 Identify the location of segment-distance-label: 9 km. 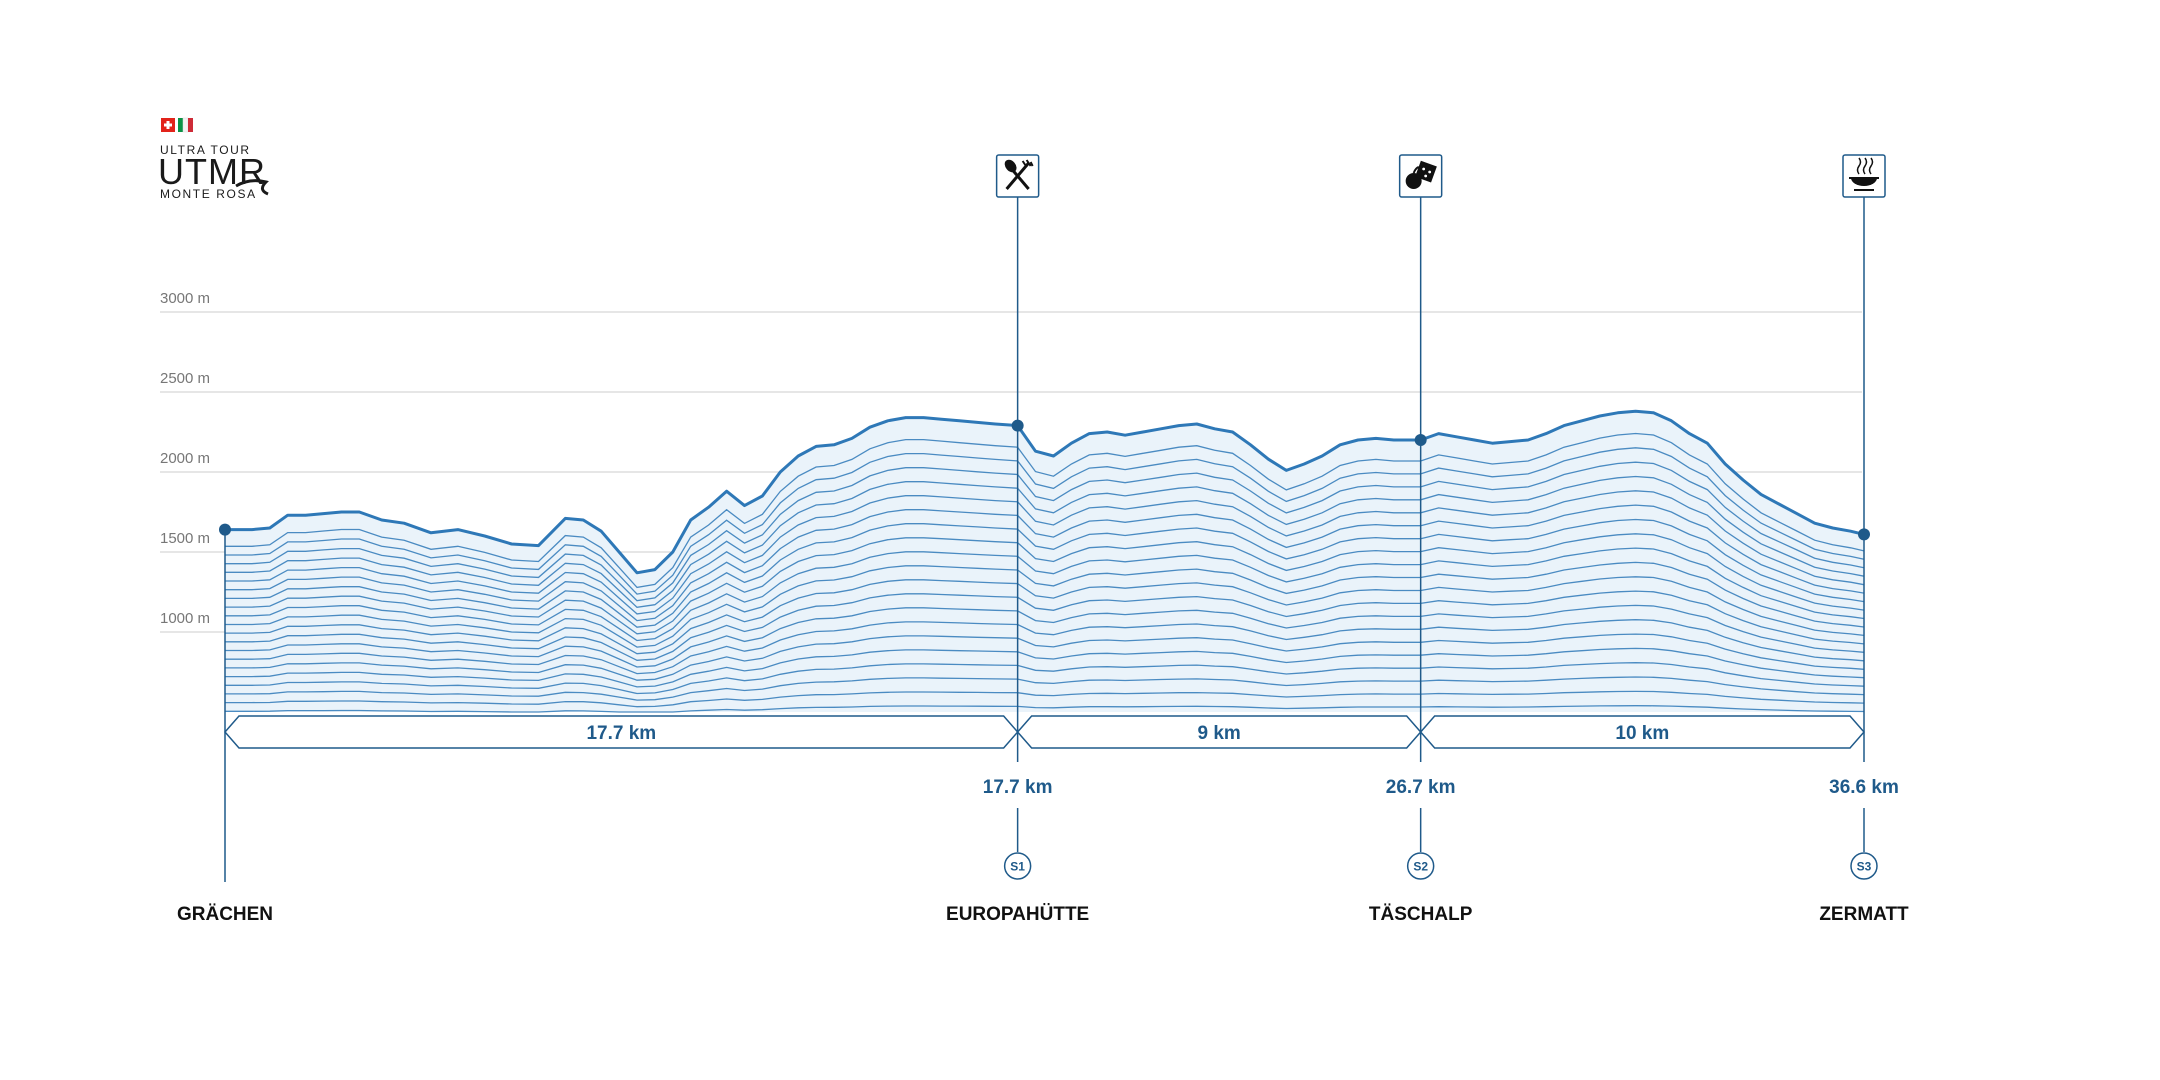
(1218, 733).